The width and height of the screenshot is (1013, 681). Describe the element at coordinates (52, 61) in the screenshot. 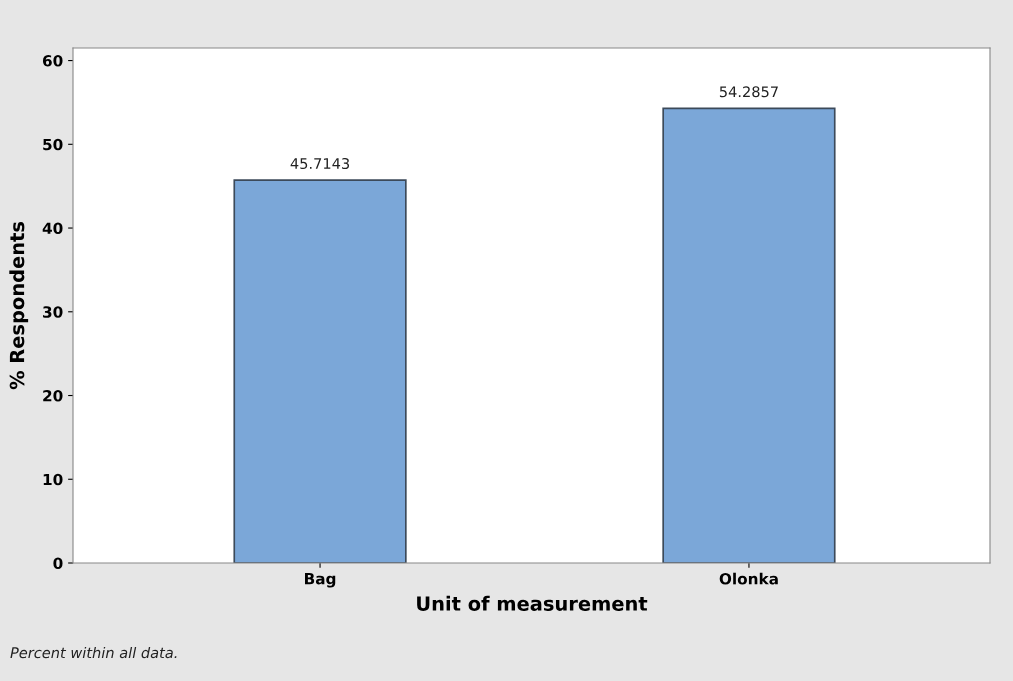

I see `y-tick-label: 60` at that location.